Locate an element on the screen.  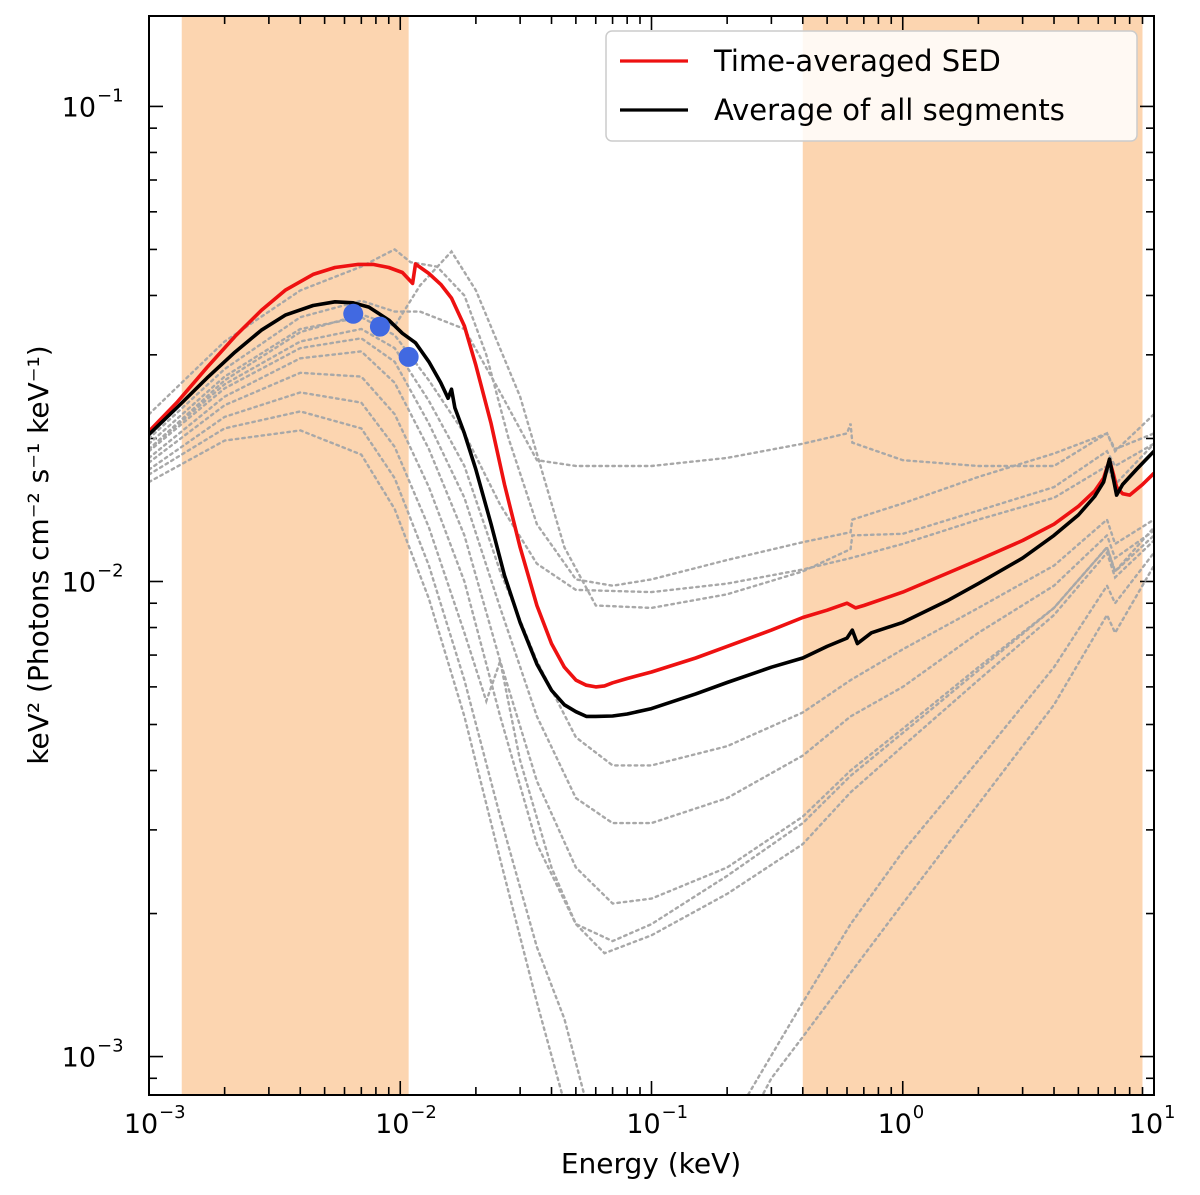
y-tick-exponent: −2 is located at coordinates (110, 570).